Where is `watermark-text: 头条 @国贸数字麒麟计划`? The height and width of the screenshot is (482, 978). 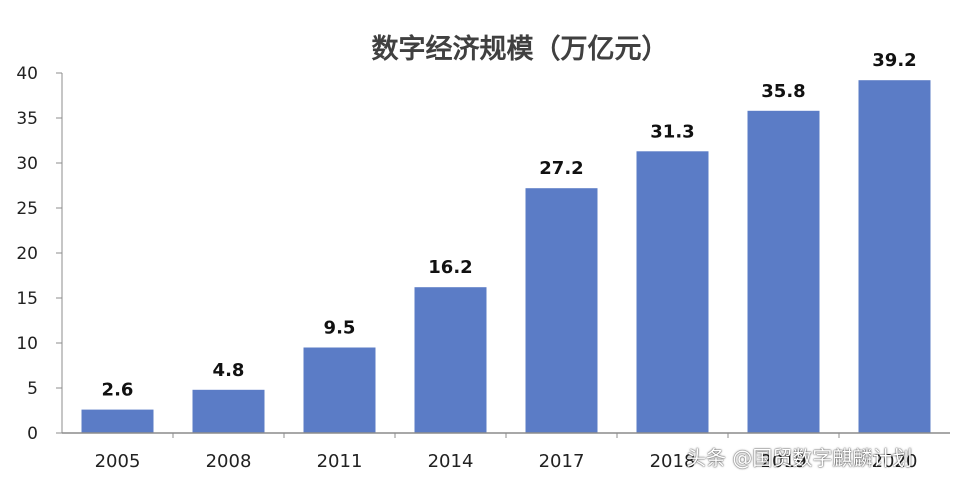 watermark-text: 头条 @国贸数字麒麟计划 is located at coordinates (799, 458).